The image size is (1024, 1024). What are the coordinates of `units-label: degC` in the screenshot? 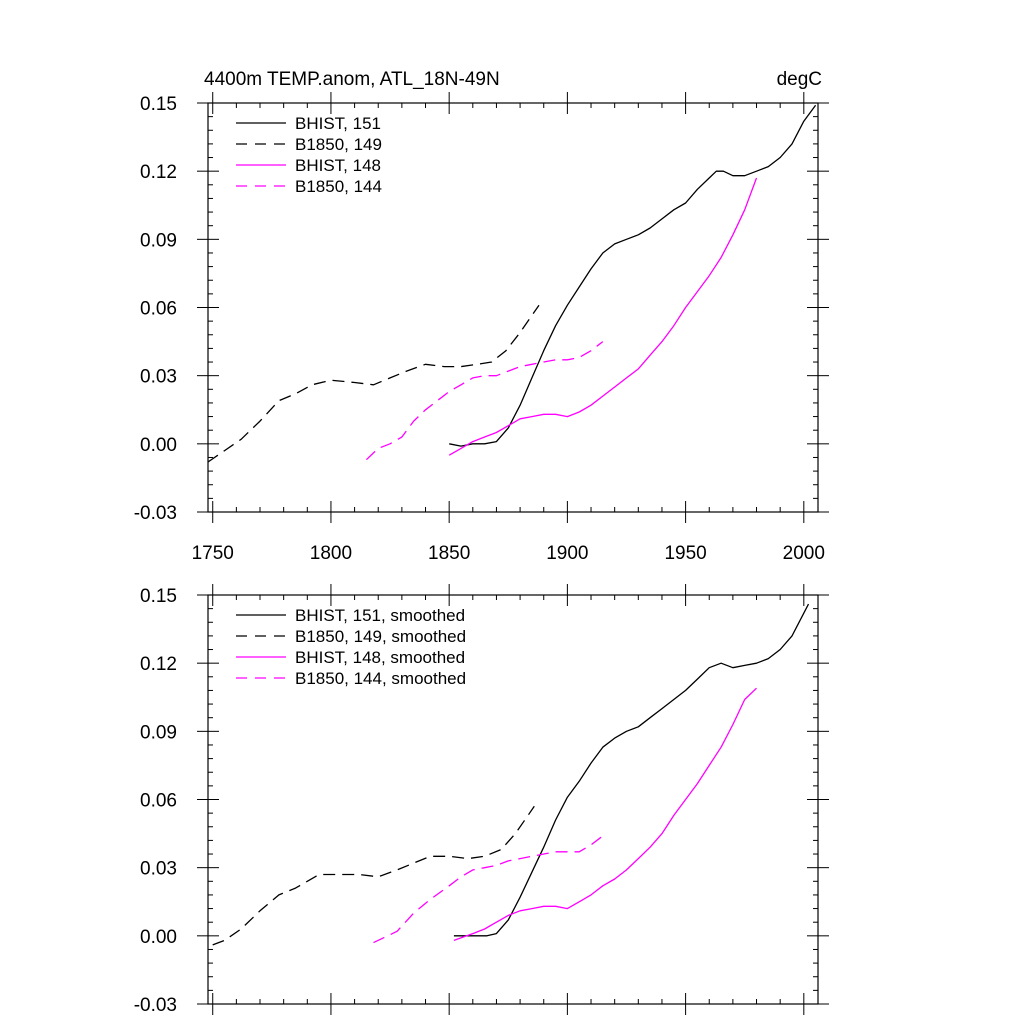 It's located at (799, 79).